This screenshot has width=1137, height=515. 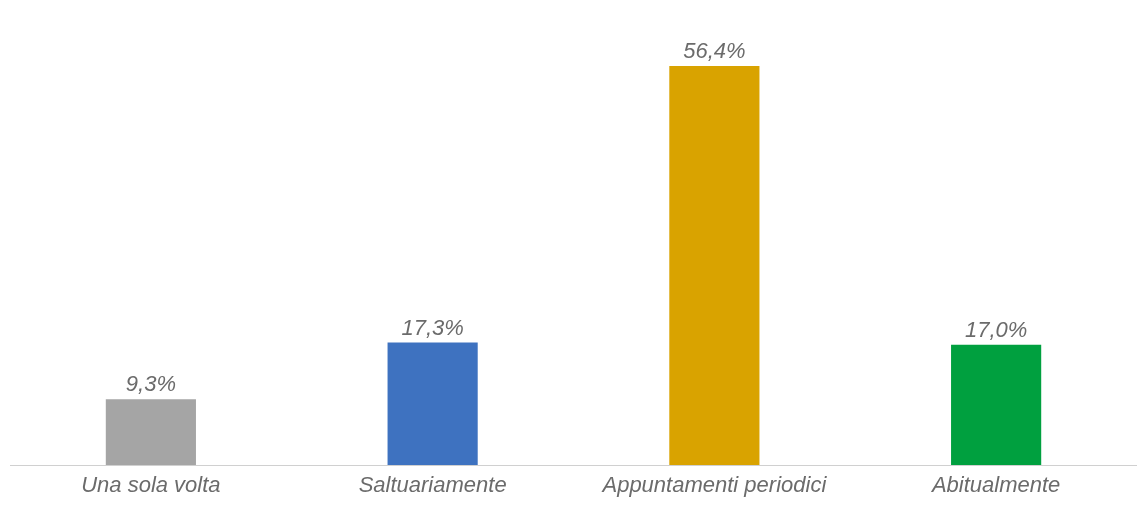 I want to click on x-tick-label: Appuntamenti periodici, so click(x=714, y=485).